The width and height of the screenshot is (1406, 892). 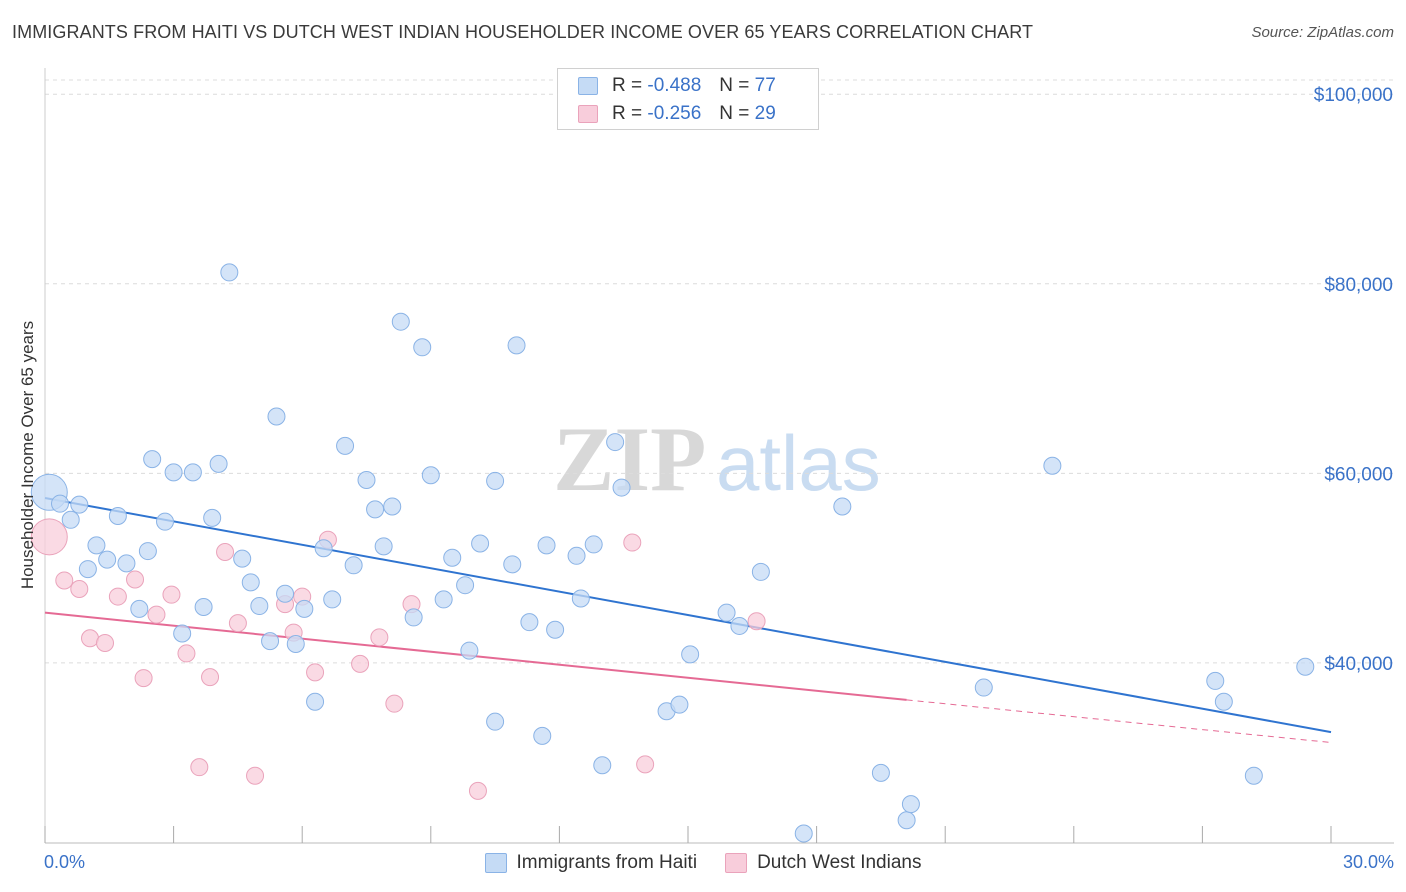 What do you see at coordinates (703, 863) in the screenshot?
I see `series-legend: Immigrants from Haiti Dutch West Indians` at bounding box center [703, 863].